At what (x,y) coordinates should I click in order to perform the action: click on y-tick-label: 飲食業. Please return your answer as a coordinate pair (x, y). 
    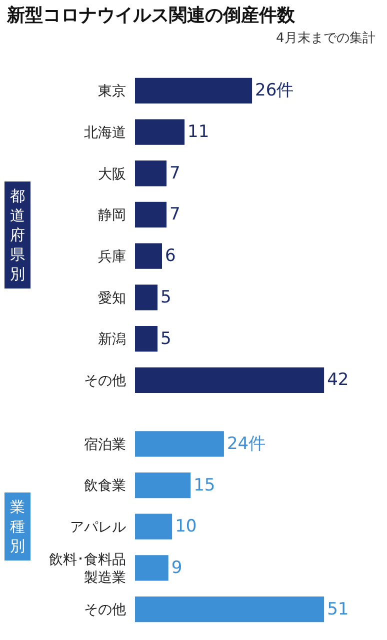
    Looking at the image, I should click on (105, 486).